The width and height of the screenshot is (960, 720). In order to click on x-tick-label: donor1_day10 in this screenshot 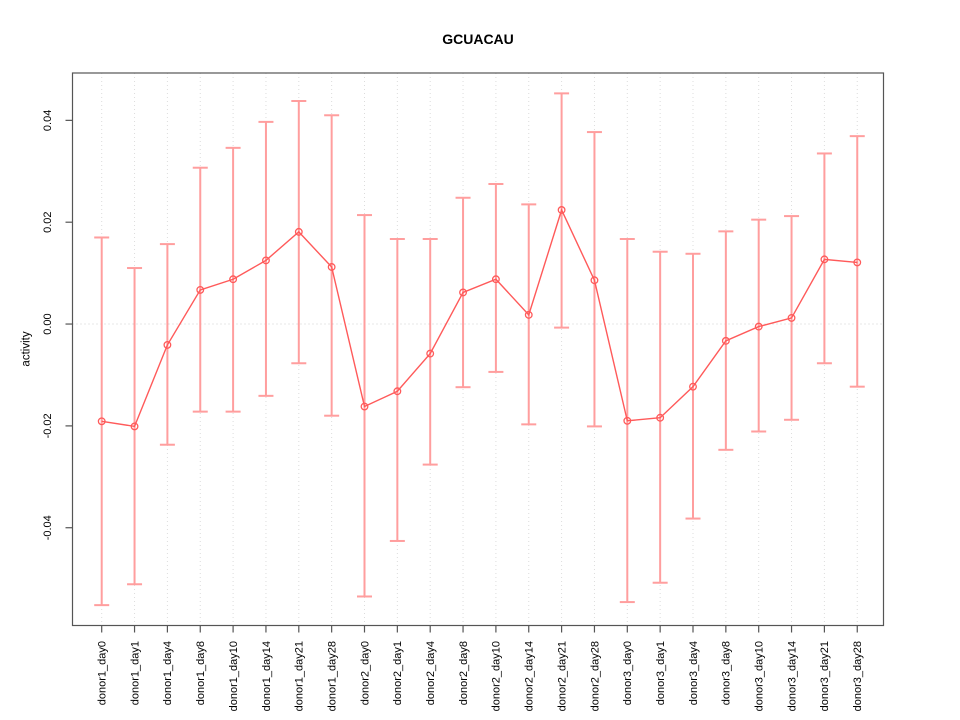, I will do `click(234, 676)`.